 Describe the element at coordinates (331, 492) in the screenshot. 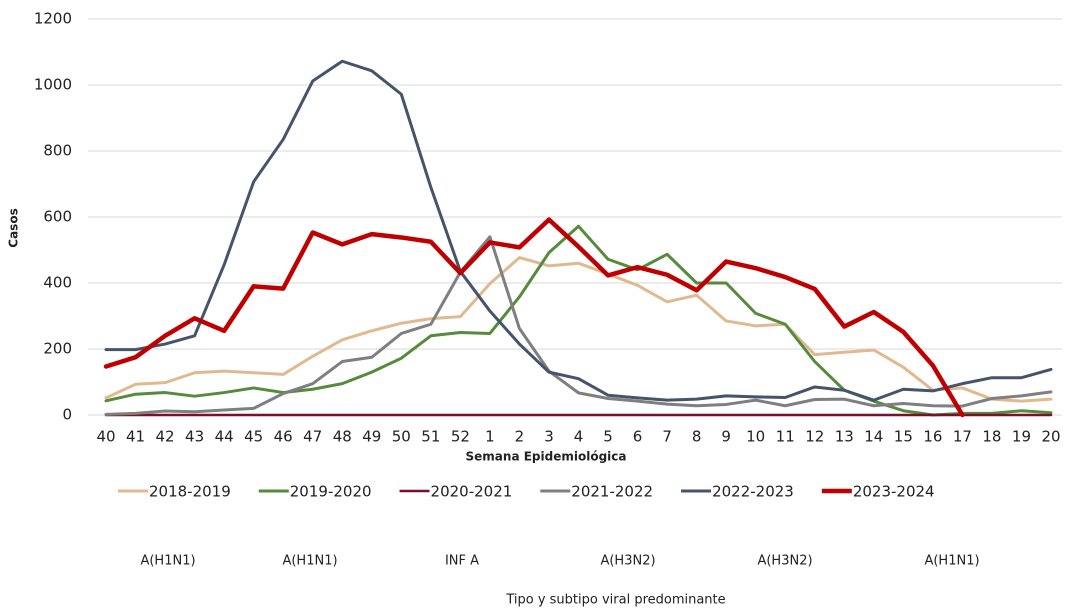

I see `legend-label: 2019-2020` at that location.